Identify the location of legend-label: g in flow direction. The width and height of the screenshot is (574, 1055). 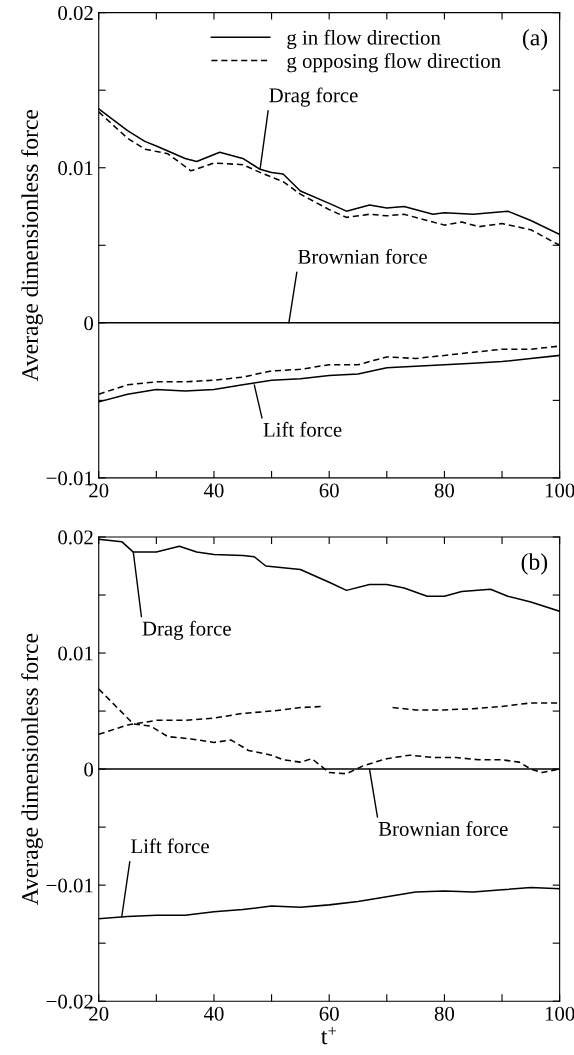
(364, 39).